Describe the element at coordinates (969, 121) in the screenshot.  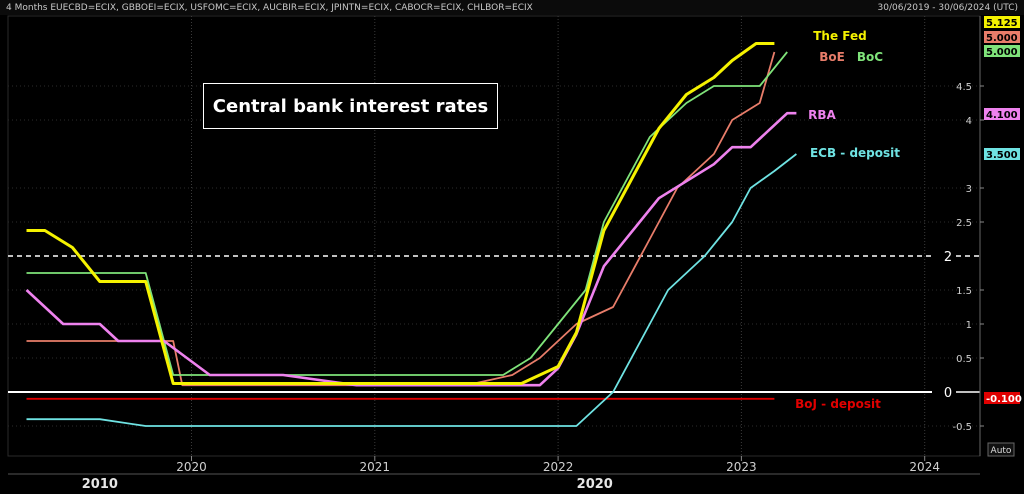
I see `y-tick-label: 4` at that location.